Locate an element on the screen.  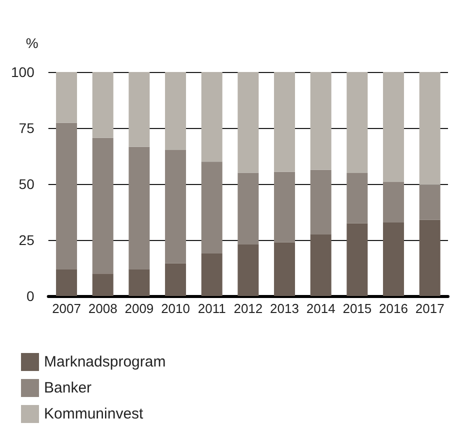
x-tick-label: 2013 is located at coordinates (284, 308).